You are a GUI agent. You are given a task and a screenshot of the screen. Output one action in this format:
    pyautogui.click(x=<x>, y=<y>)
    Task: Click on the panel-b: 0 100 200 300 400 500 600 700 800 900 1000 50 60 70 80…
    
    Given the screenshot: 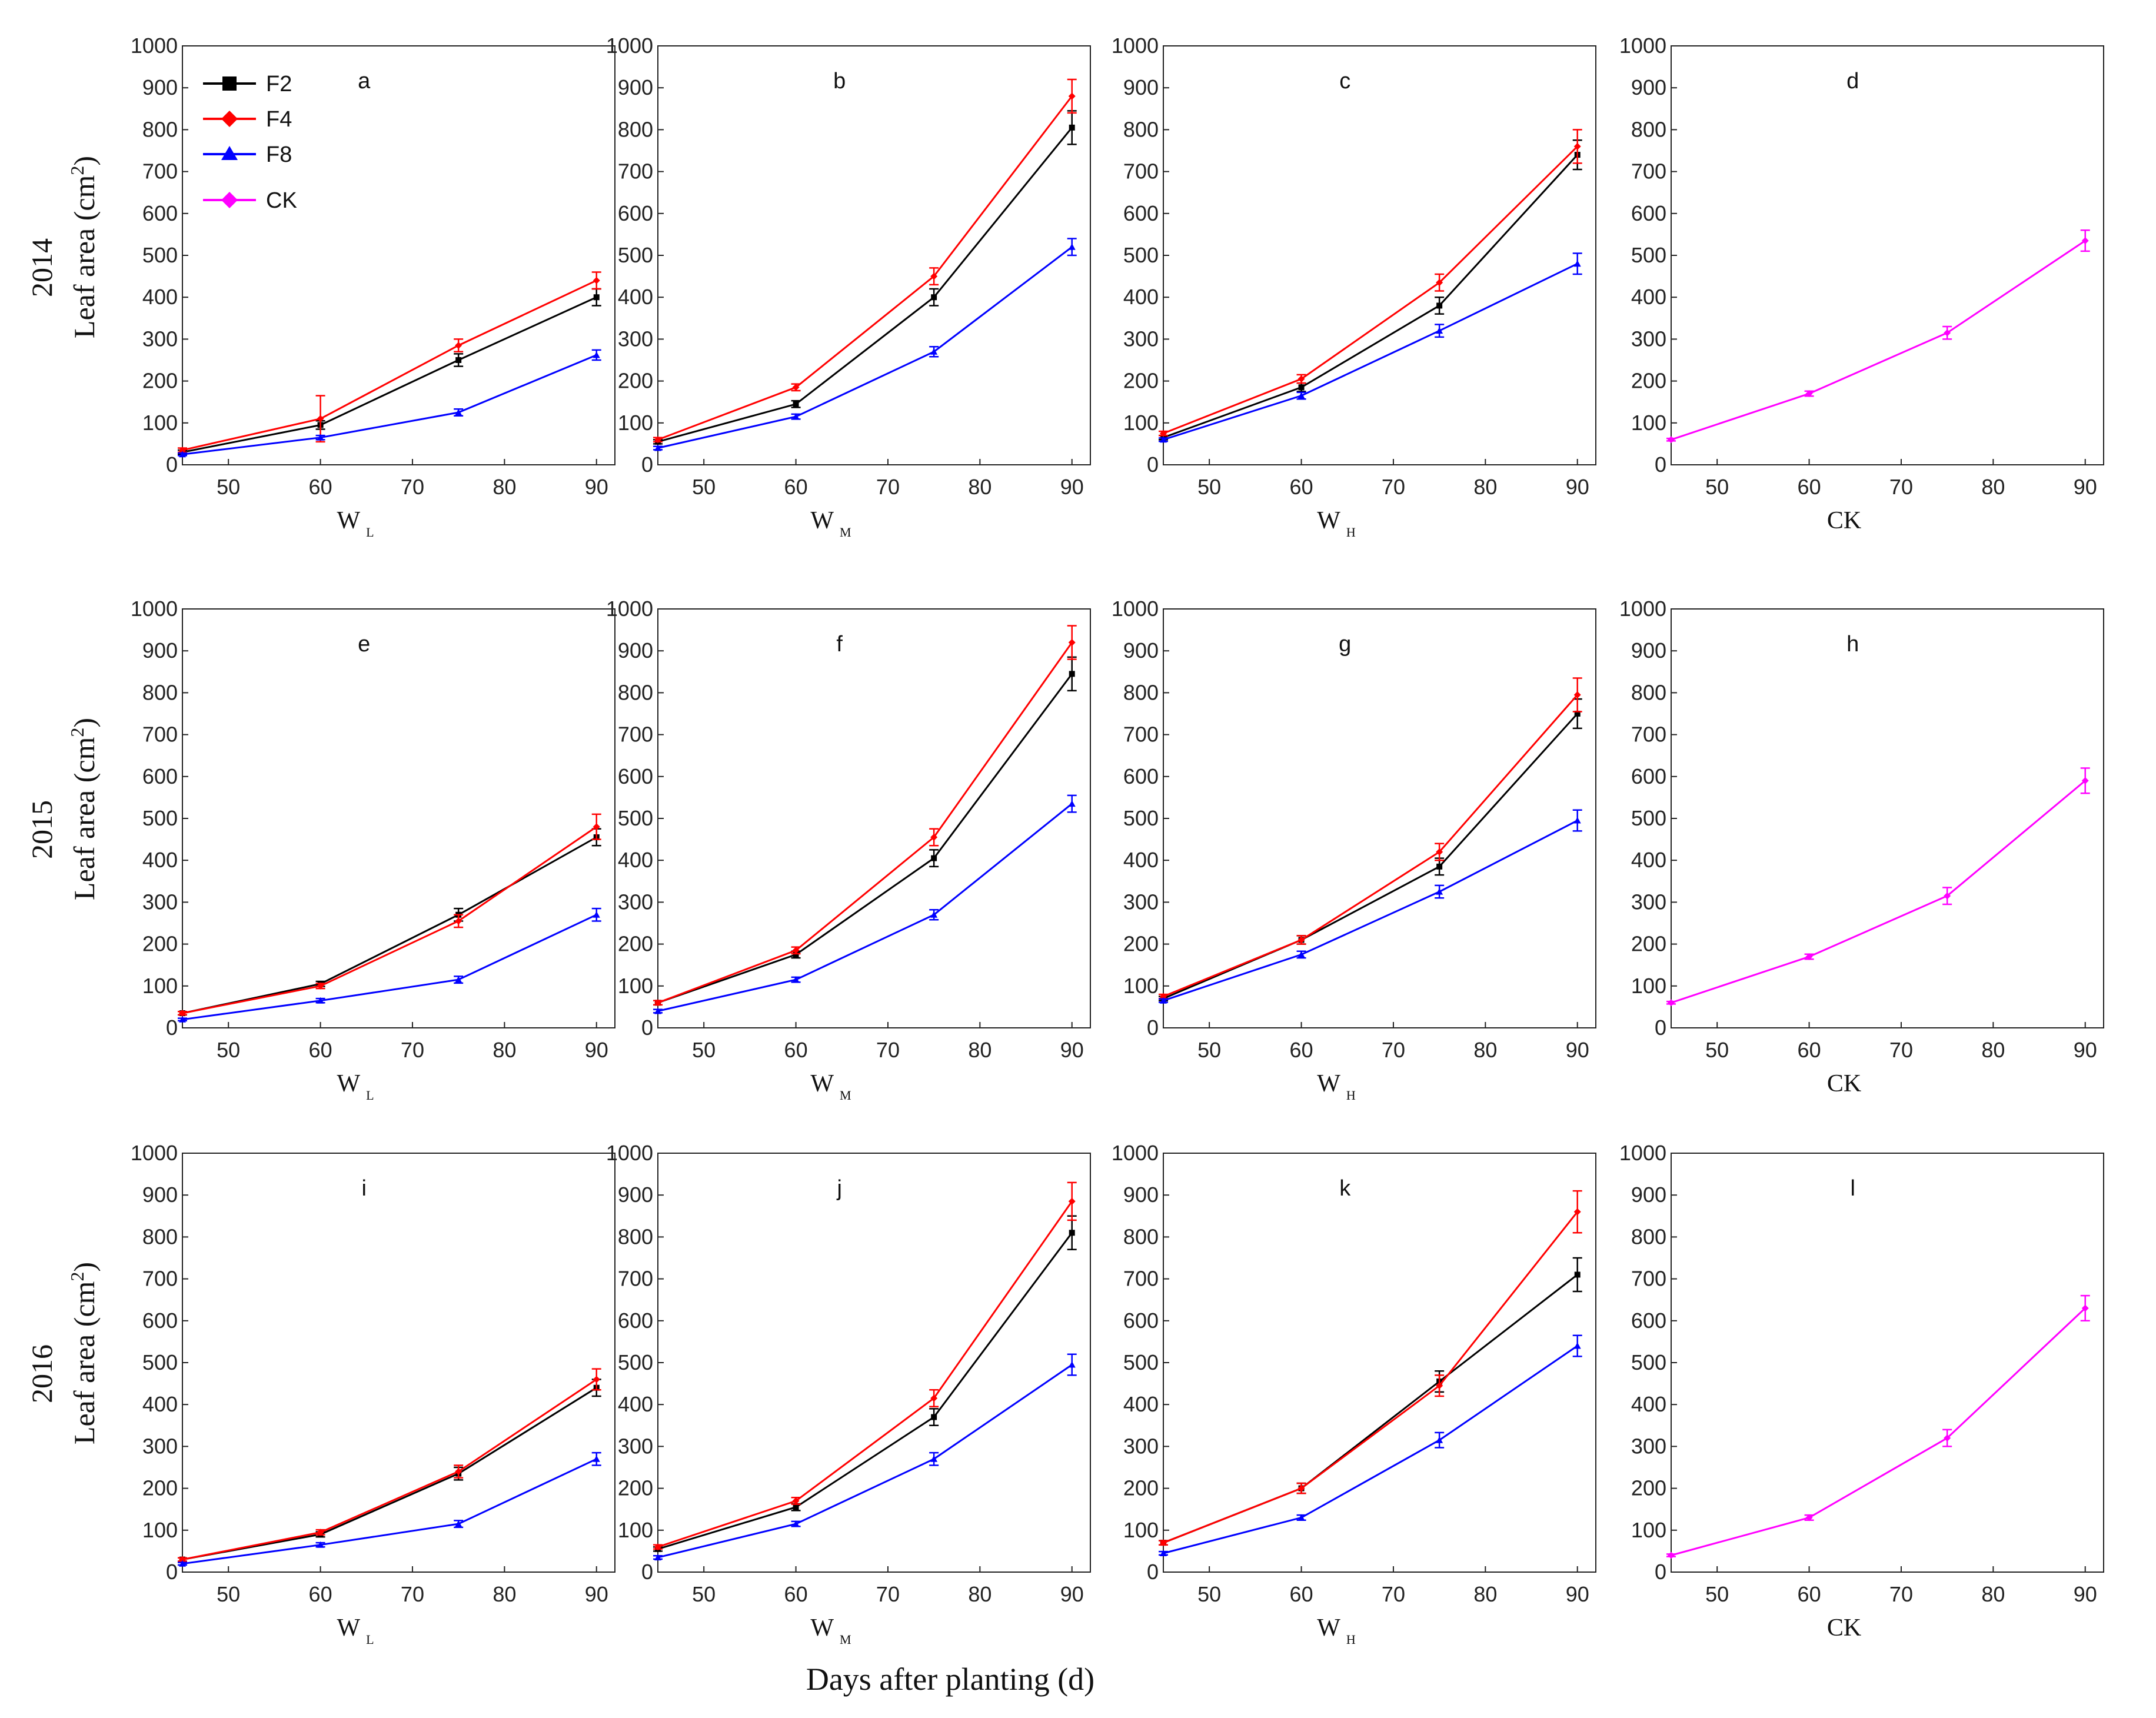 What is the action you would take?
    pyautogui.click(x=848, y=287)
    